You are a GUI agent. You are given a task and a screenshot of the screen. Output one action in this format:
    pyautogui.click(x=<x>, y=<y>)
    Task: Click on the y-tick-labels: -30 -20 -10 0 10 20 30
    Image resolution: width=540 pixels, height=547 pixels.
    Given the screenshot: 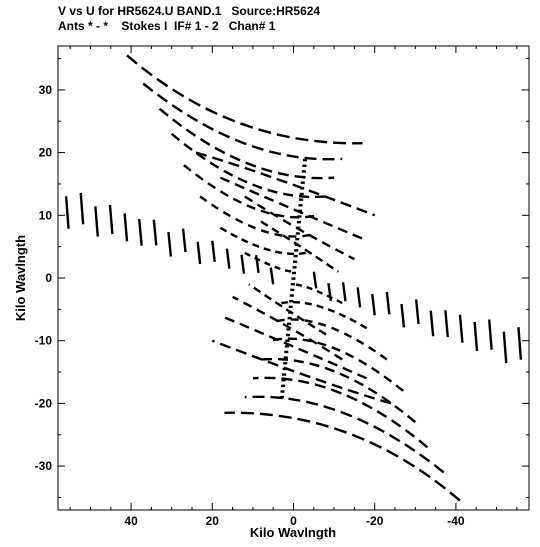 What is the action you would take?
    pyautogui.click(x=44, y=278)
    